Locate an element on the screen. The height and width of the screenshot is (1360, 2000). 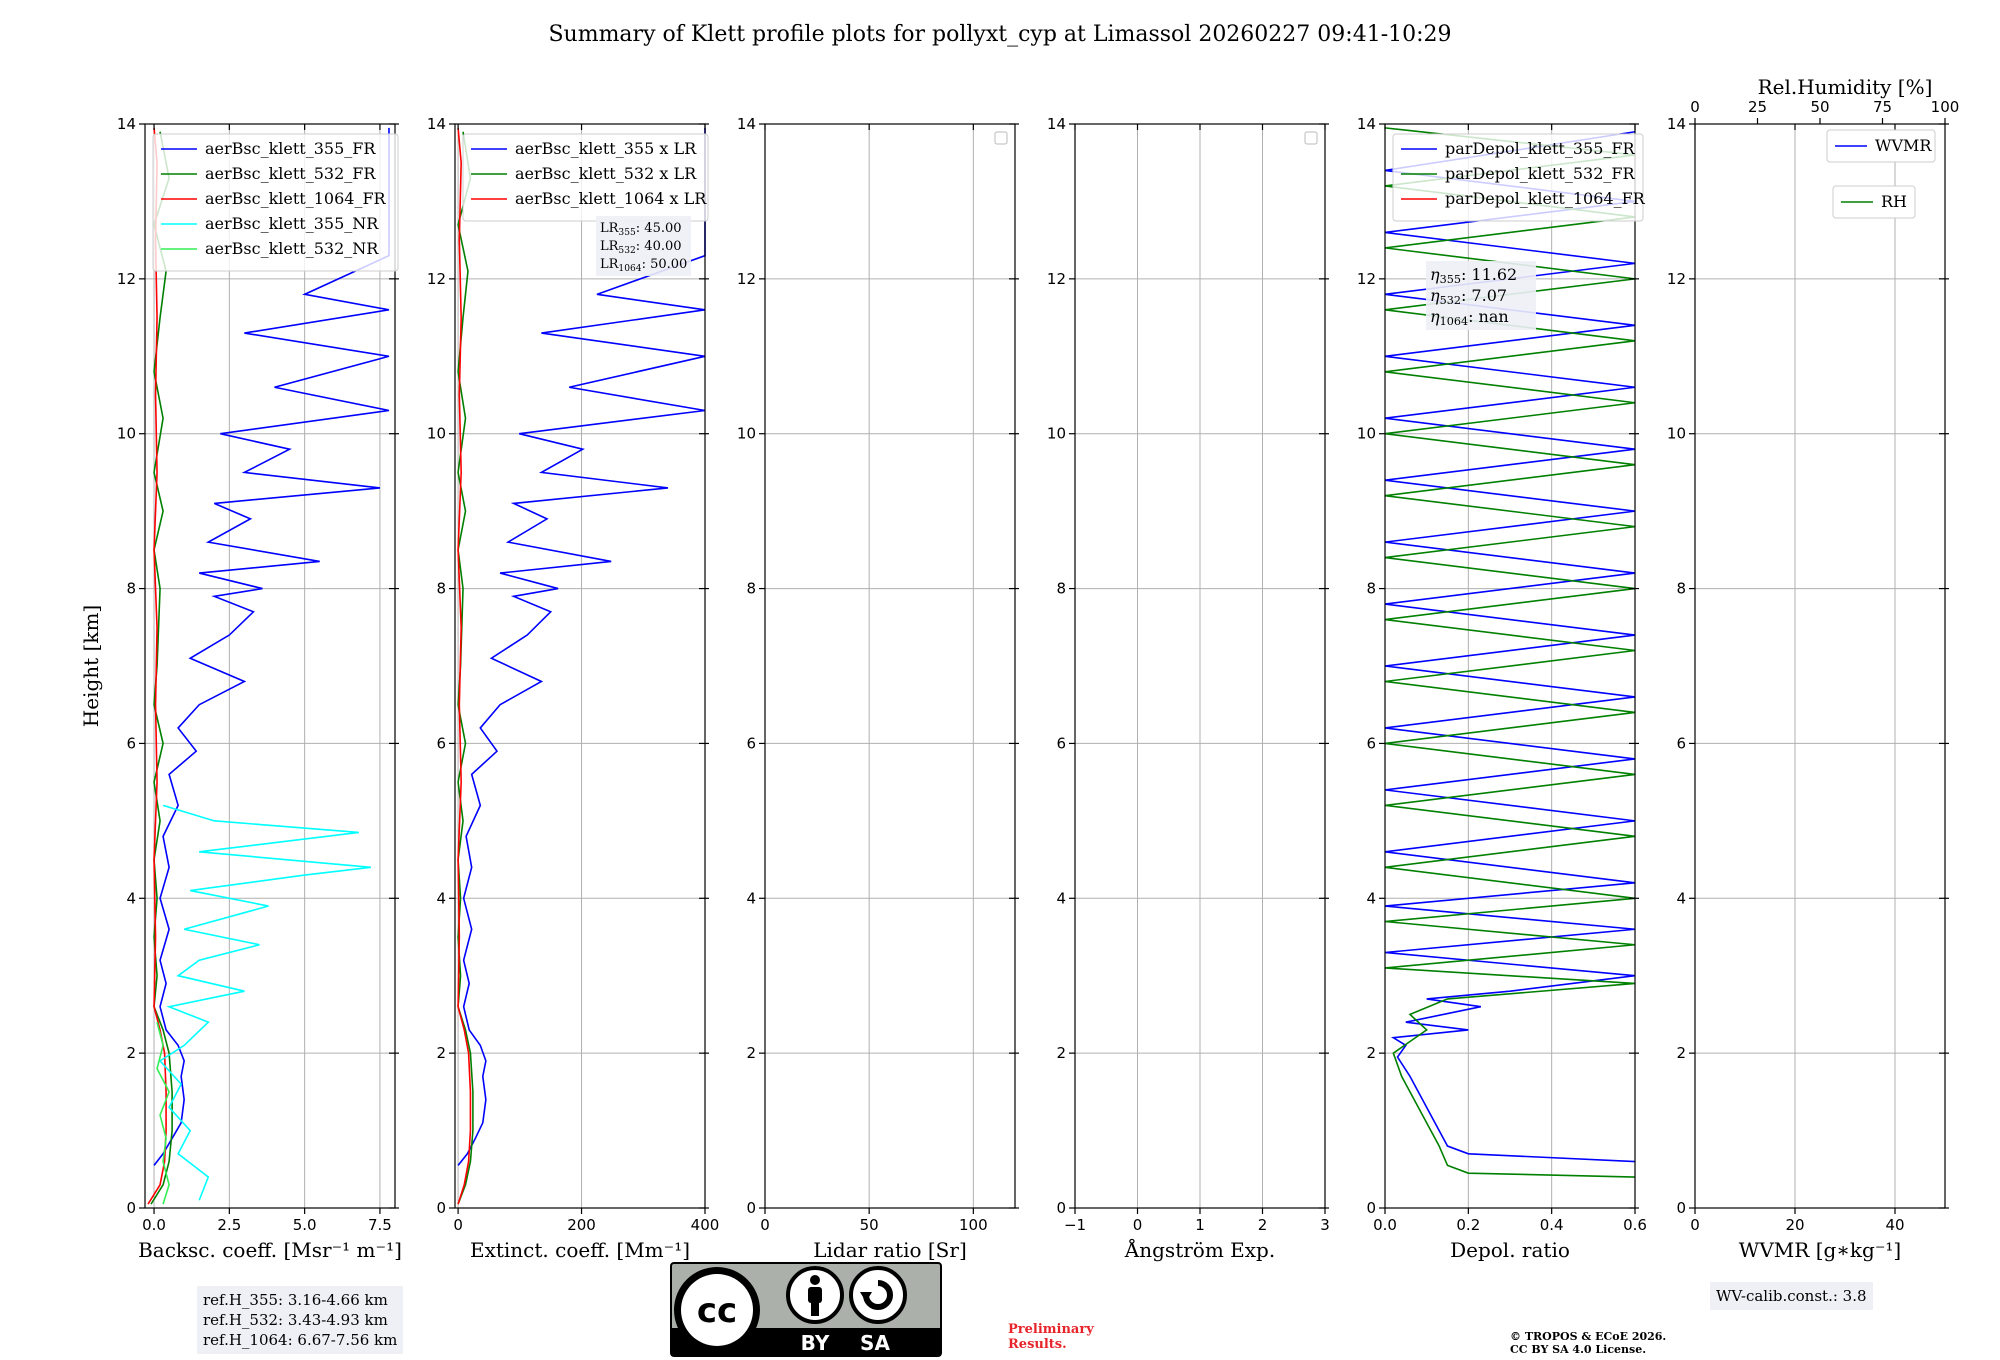
wvmr-ytick-label-3: 6 is located at coordinates (1681, 743).